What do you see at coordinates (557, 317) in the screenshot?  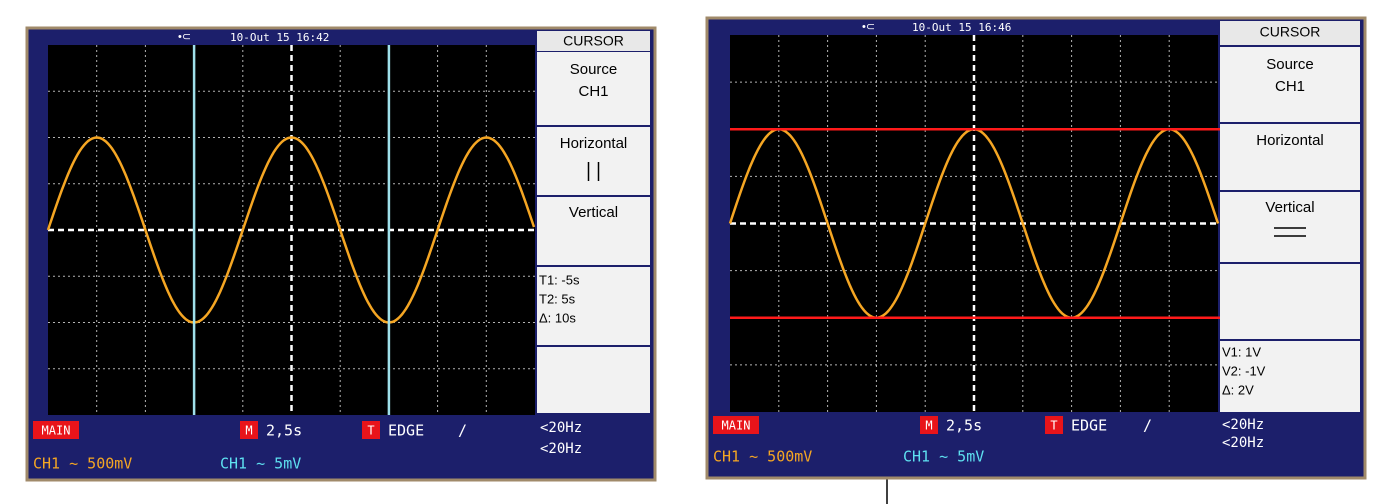 I see `cursor-readout: Δ: 10s` at bounding box center [557, 317].